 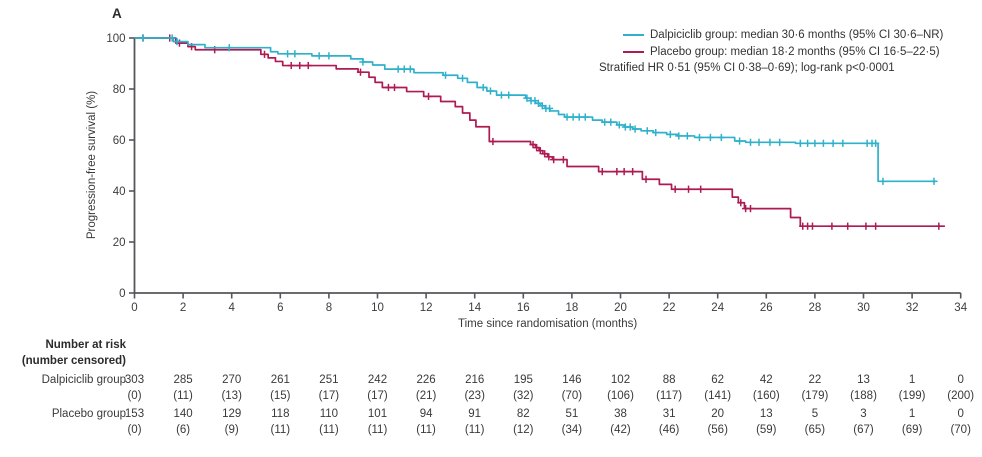 I want to click on censored-value: (6), so click(x=183, y=430).